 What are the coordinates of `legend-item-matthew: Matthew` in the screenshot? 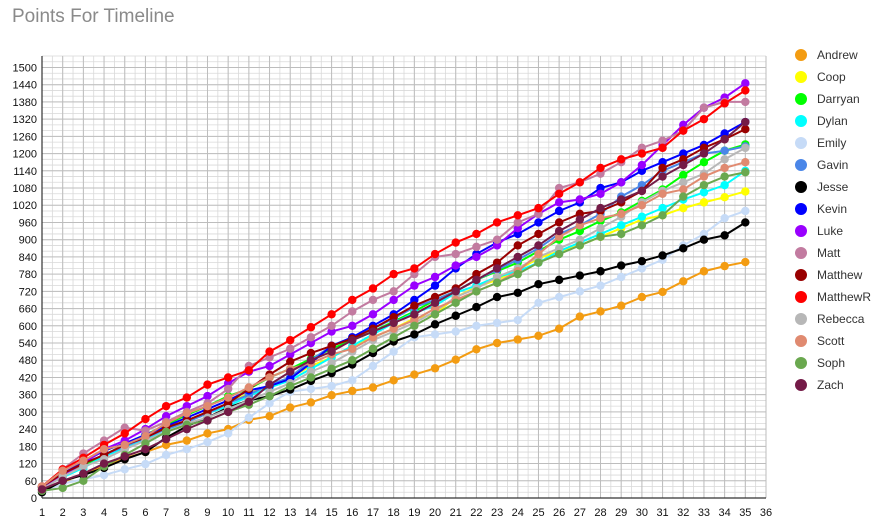 It's located at (837, 275).